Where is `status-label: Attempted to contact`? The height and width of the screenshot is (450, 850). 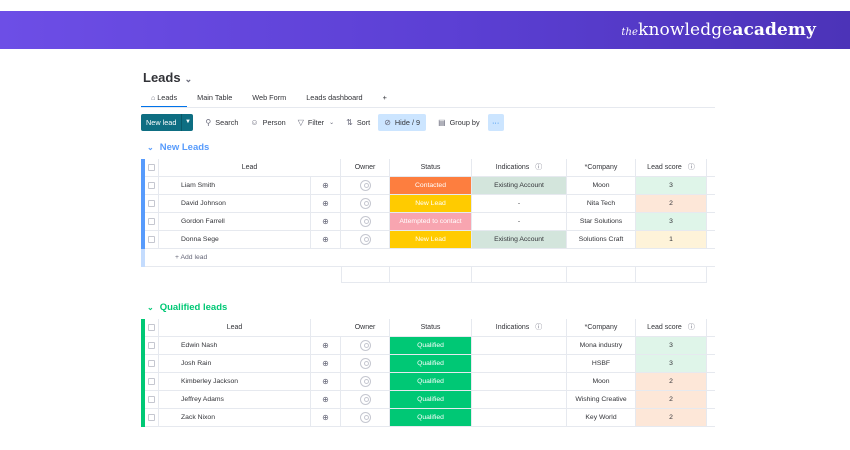
status-label: Attempted to contact is located at coordinates (431, 222).